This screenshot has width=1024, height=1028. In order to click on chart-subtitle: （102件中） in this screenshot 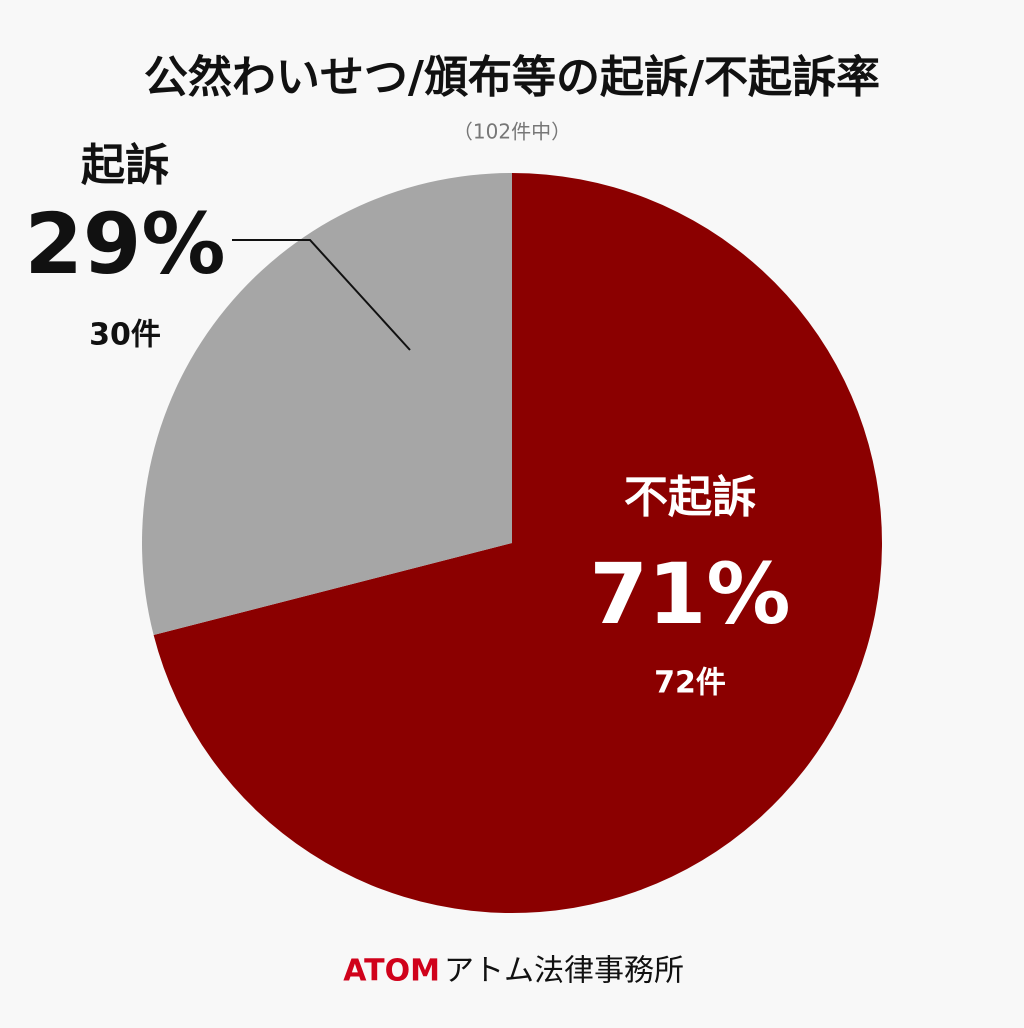, I will do `click(512, 132)`.